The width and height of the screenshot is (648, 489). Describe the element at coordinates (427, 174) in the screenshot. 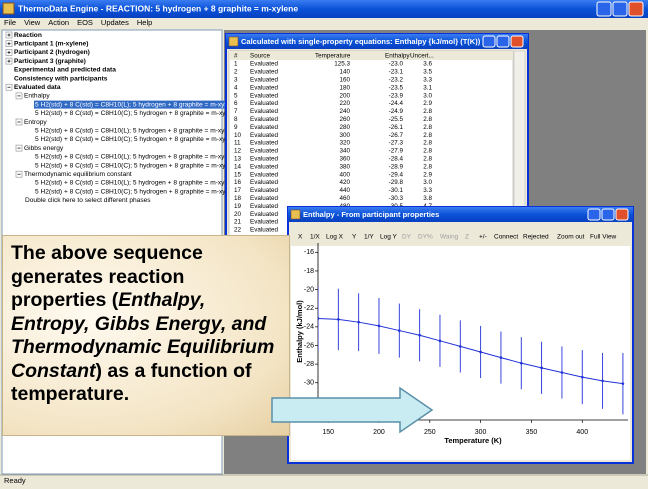

I see `table-cell: 2.9` at that location.